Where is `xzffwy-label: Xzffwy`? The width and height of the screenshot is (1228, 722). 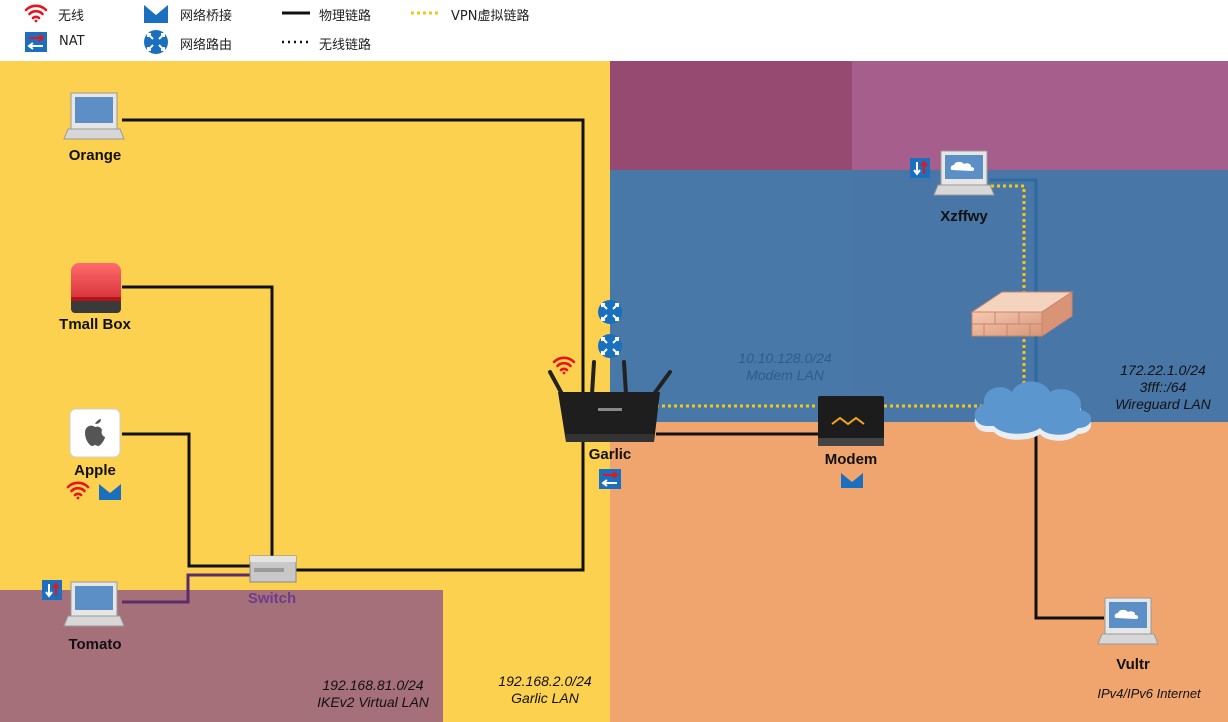 xzffwy-label: Xzffwy is located at coordinates (964, 216).